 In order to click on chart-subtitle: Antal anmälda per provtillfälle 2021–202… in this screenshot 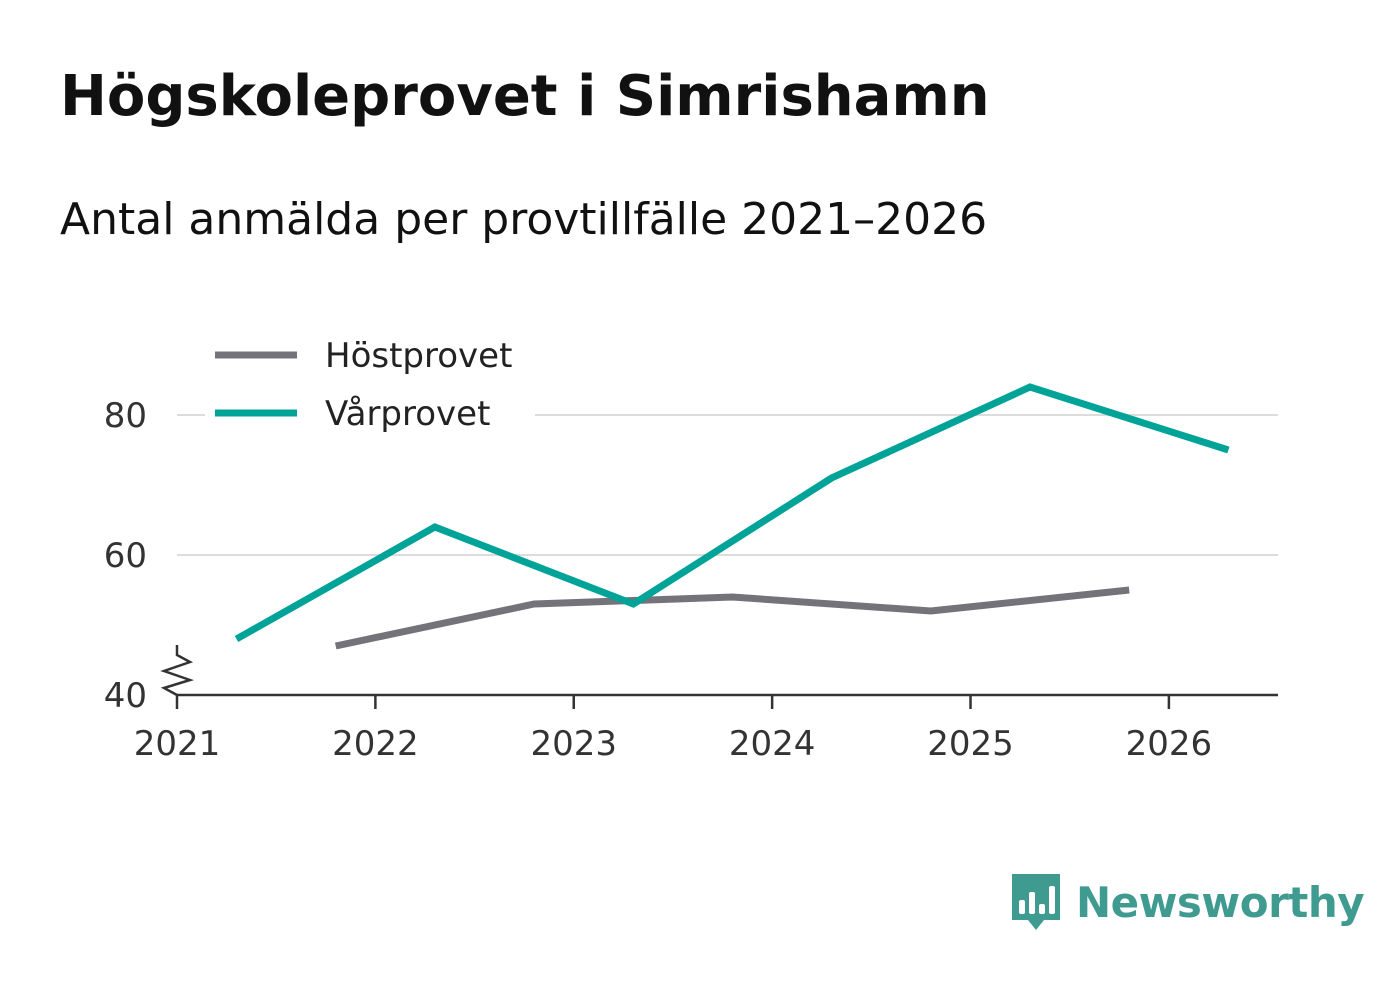, I will do `click(524, 219)`.